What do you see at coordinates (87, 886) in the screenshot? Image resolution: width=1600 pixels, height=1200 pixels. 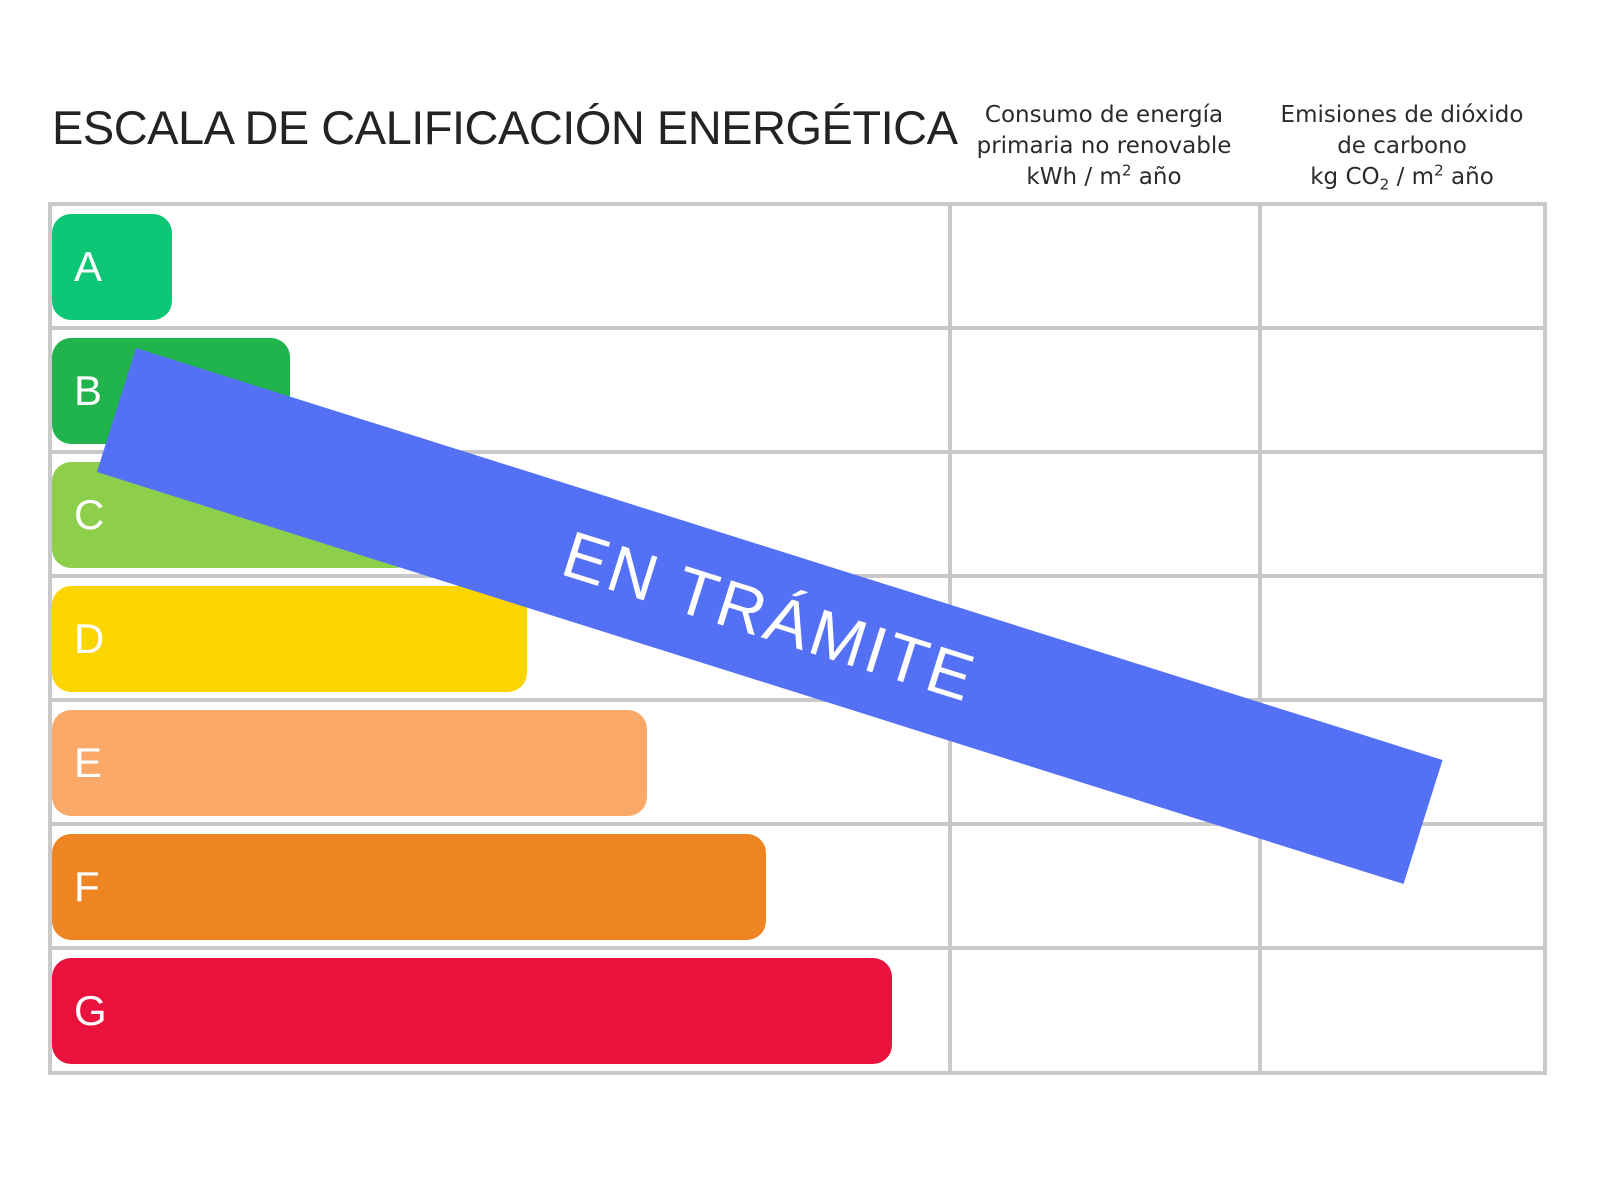 I see `rating-bar-letter: F` at bounding box center [87, 886].